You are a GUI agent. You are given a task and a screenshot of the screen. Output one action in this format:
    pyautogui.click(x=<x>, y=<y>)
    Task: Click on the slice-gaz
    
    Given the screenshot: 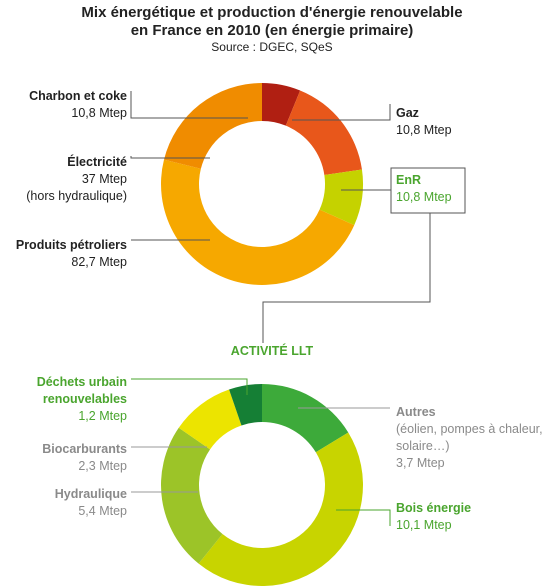 What is the action you would take?
    pyautogui.click(x=323, y=132)
    